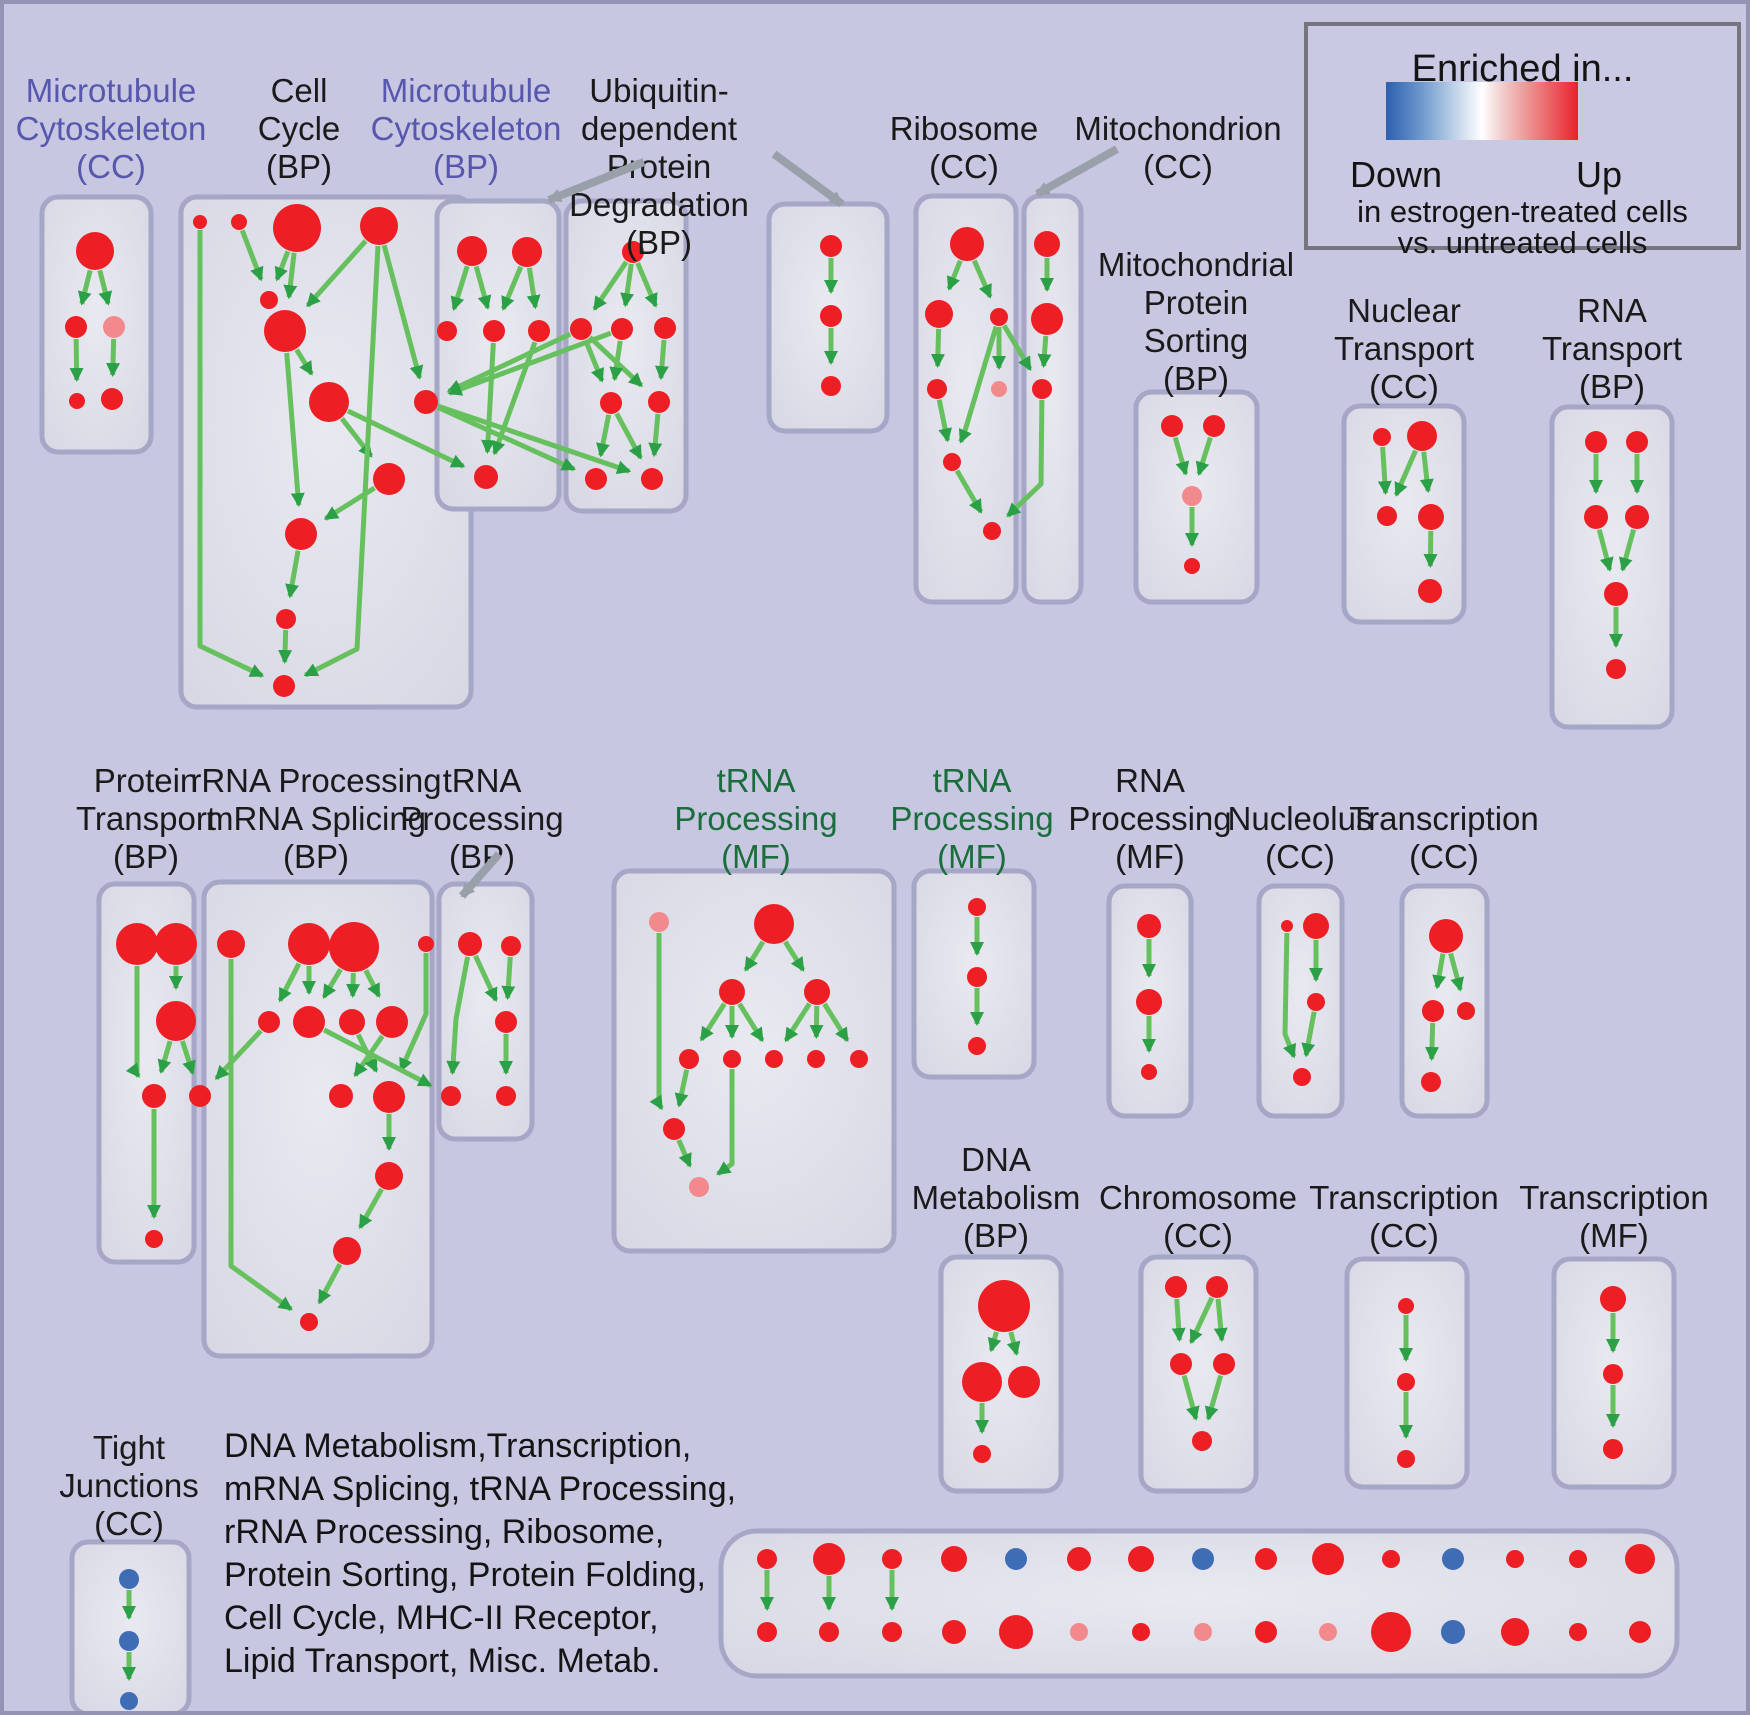 The image size is (1750, 1715). Describe the element at coordinates (972, 856) in the screenshot. I see `cluster-label-trnamf_small: (MF)` at that location.